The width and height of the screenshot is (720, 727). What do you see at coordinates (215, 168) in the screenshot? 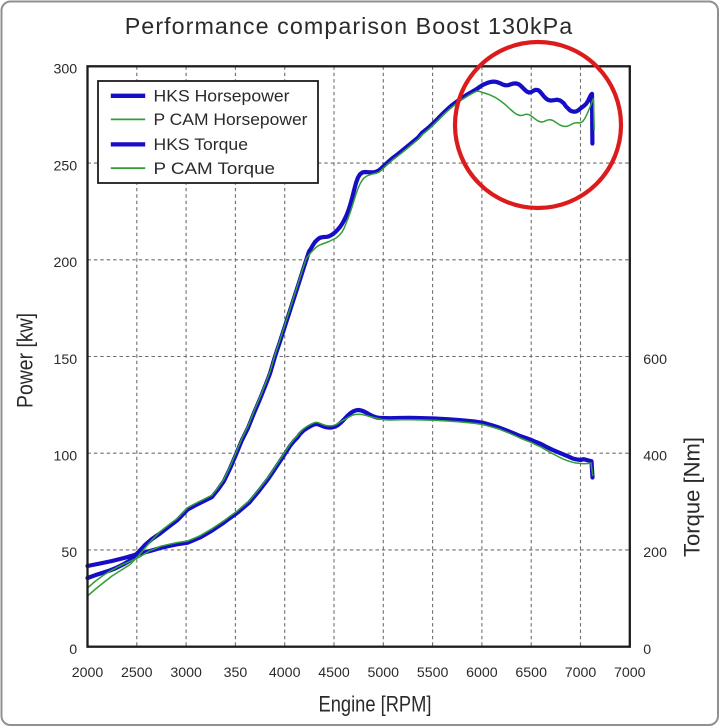
I see `svg-text: P CAM Torque` at bounding box center [215, 168].